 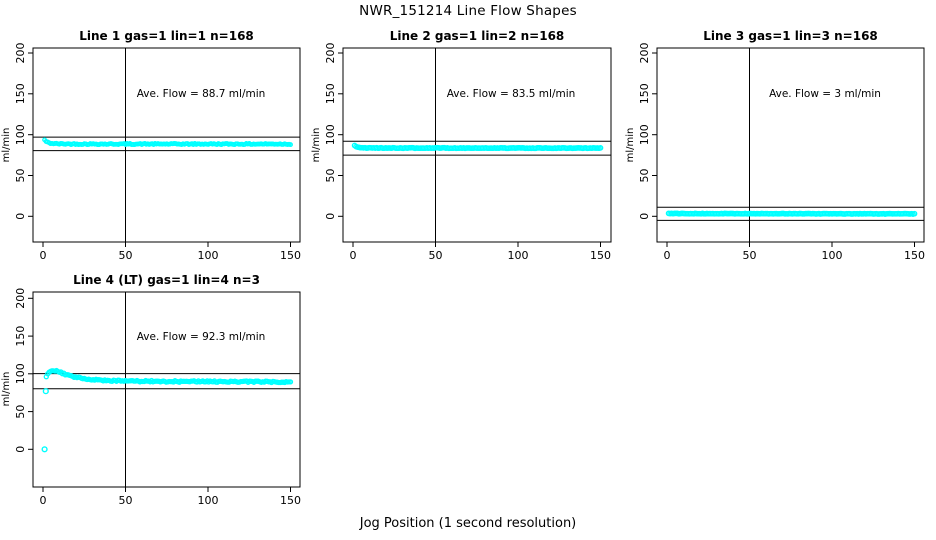 What do you see at coordinates (477, 36) in the screenshot?
I see `panel2-title: Line 2 gas=1 lin=2 n=168` at bounding box center [477, 36].